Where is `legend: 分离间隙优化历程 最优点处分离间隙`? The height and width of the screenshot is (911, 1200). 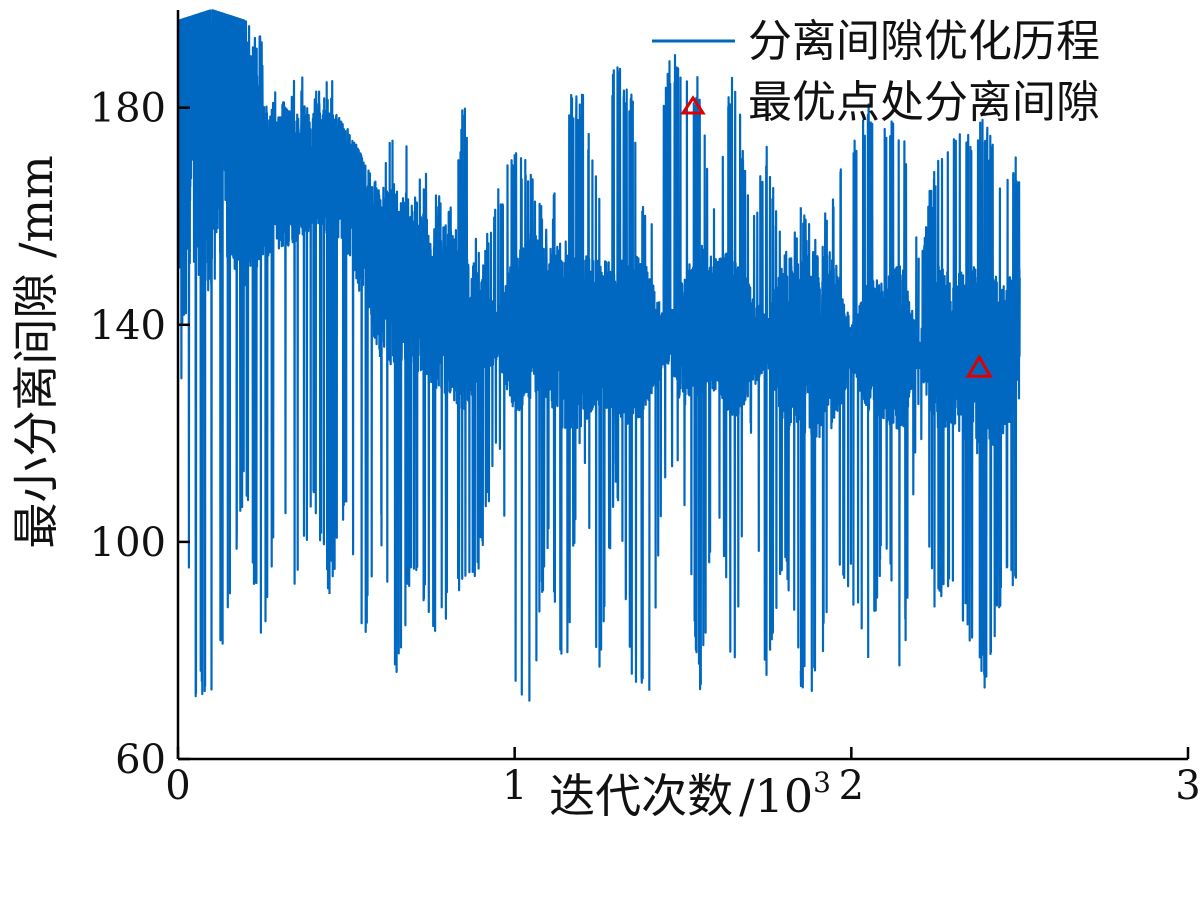 legend: 分离间隙优化历程 最优点处分离间隙 is located at coordinates (876, 72).